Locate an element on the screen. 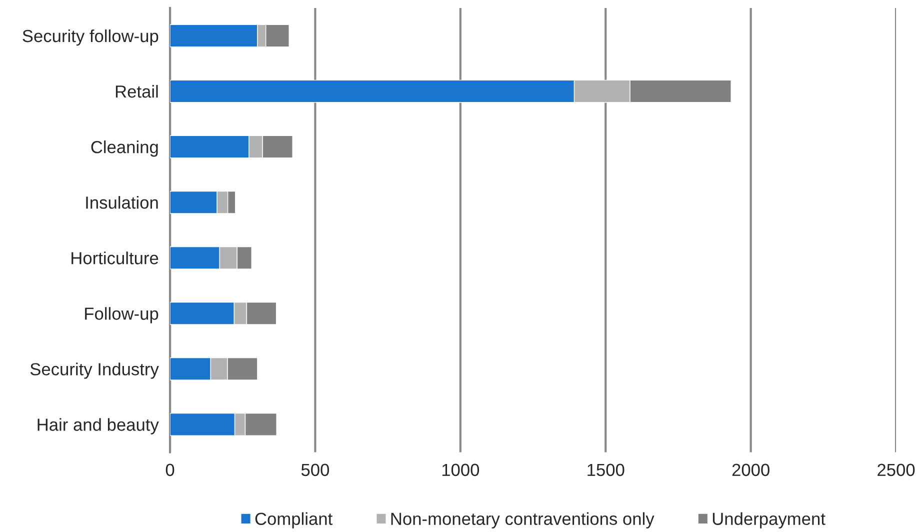 This screenshot has width=919, height=532. x-tick-label: 1500 is located at coordinates (606, 470).